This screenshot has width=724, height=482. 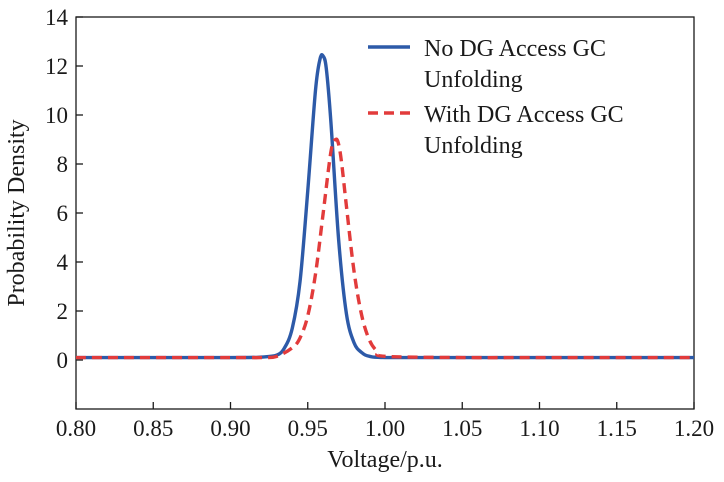 What do you see at coordinates (617, 428) in the screenshot?
I see `x-tick-label: 1.15` at bounding box center [617, 428].